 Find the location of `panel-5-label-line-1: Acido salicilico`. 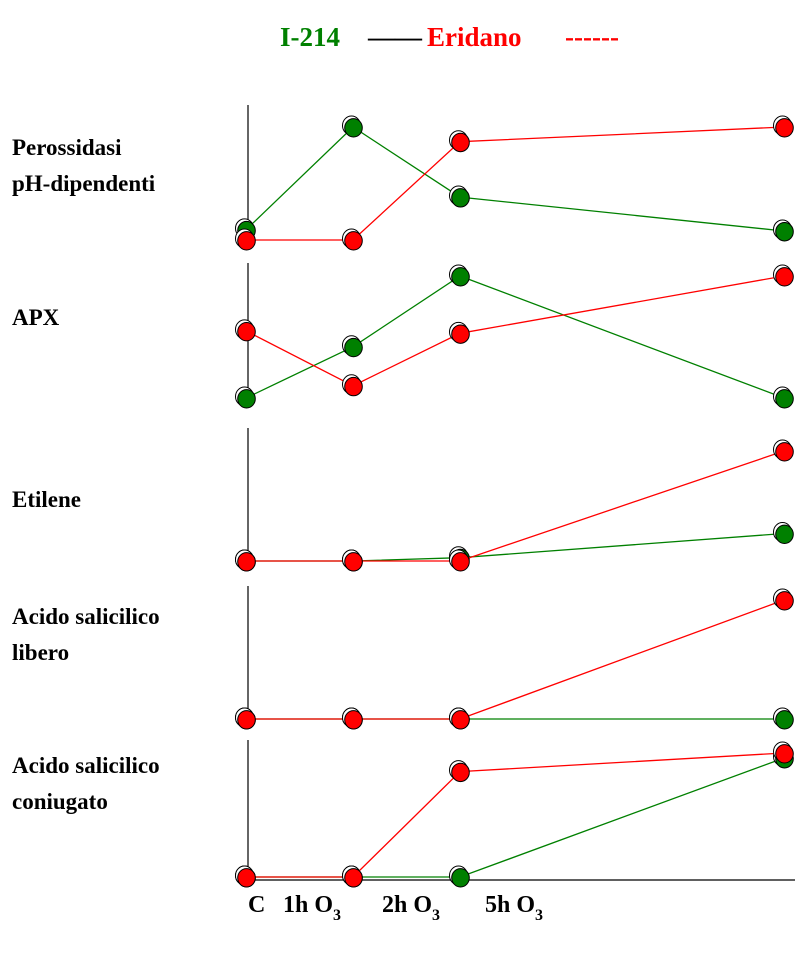

panel-5-label-line-1: Acido salicilico is located at coordinates (86, 765).